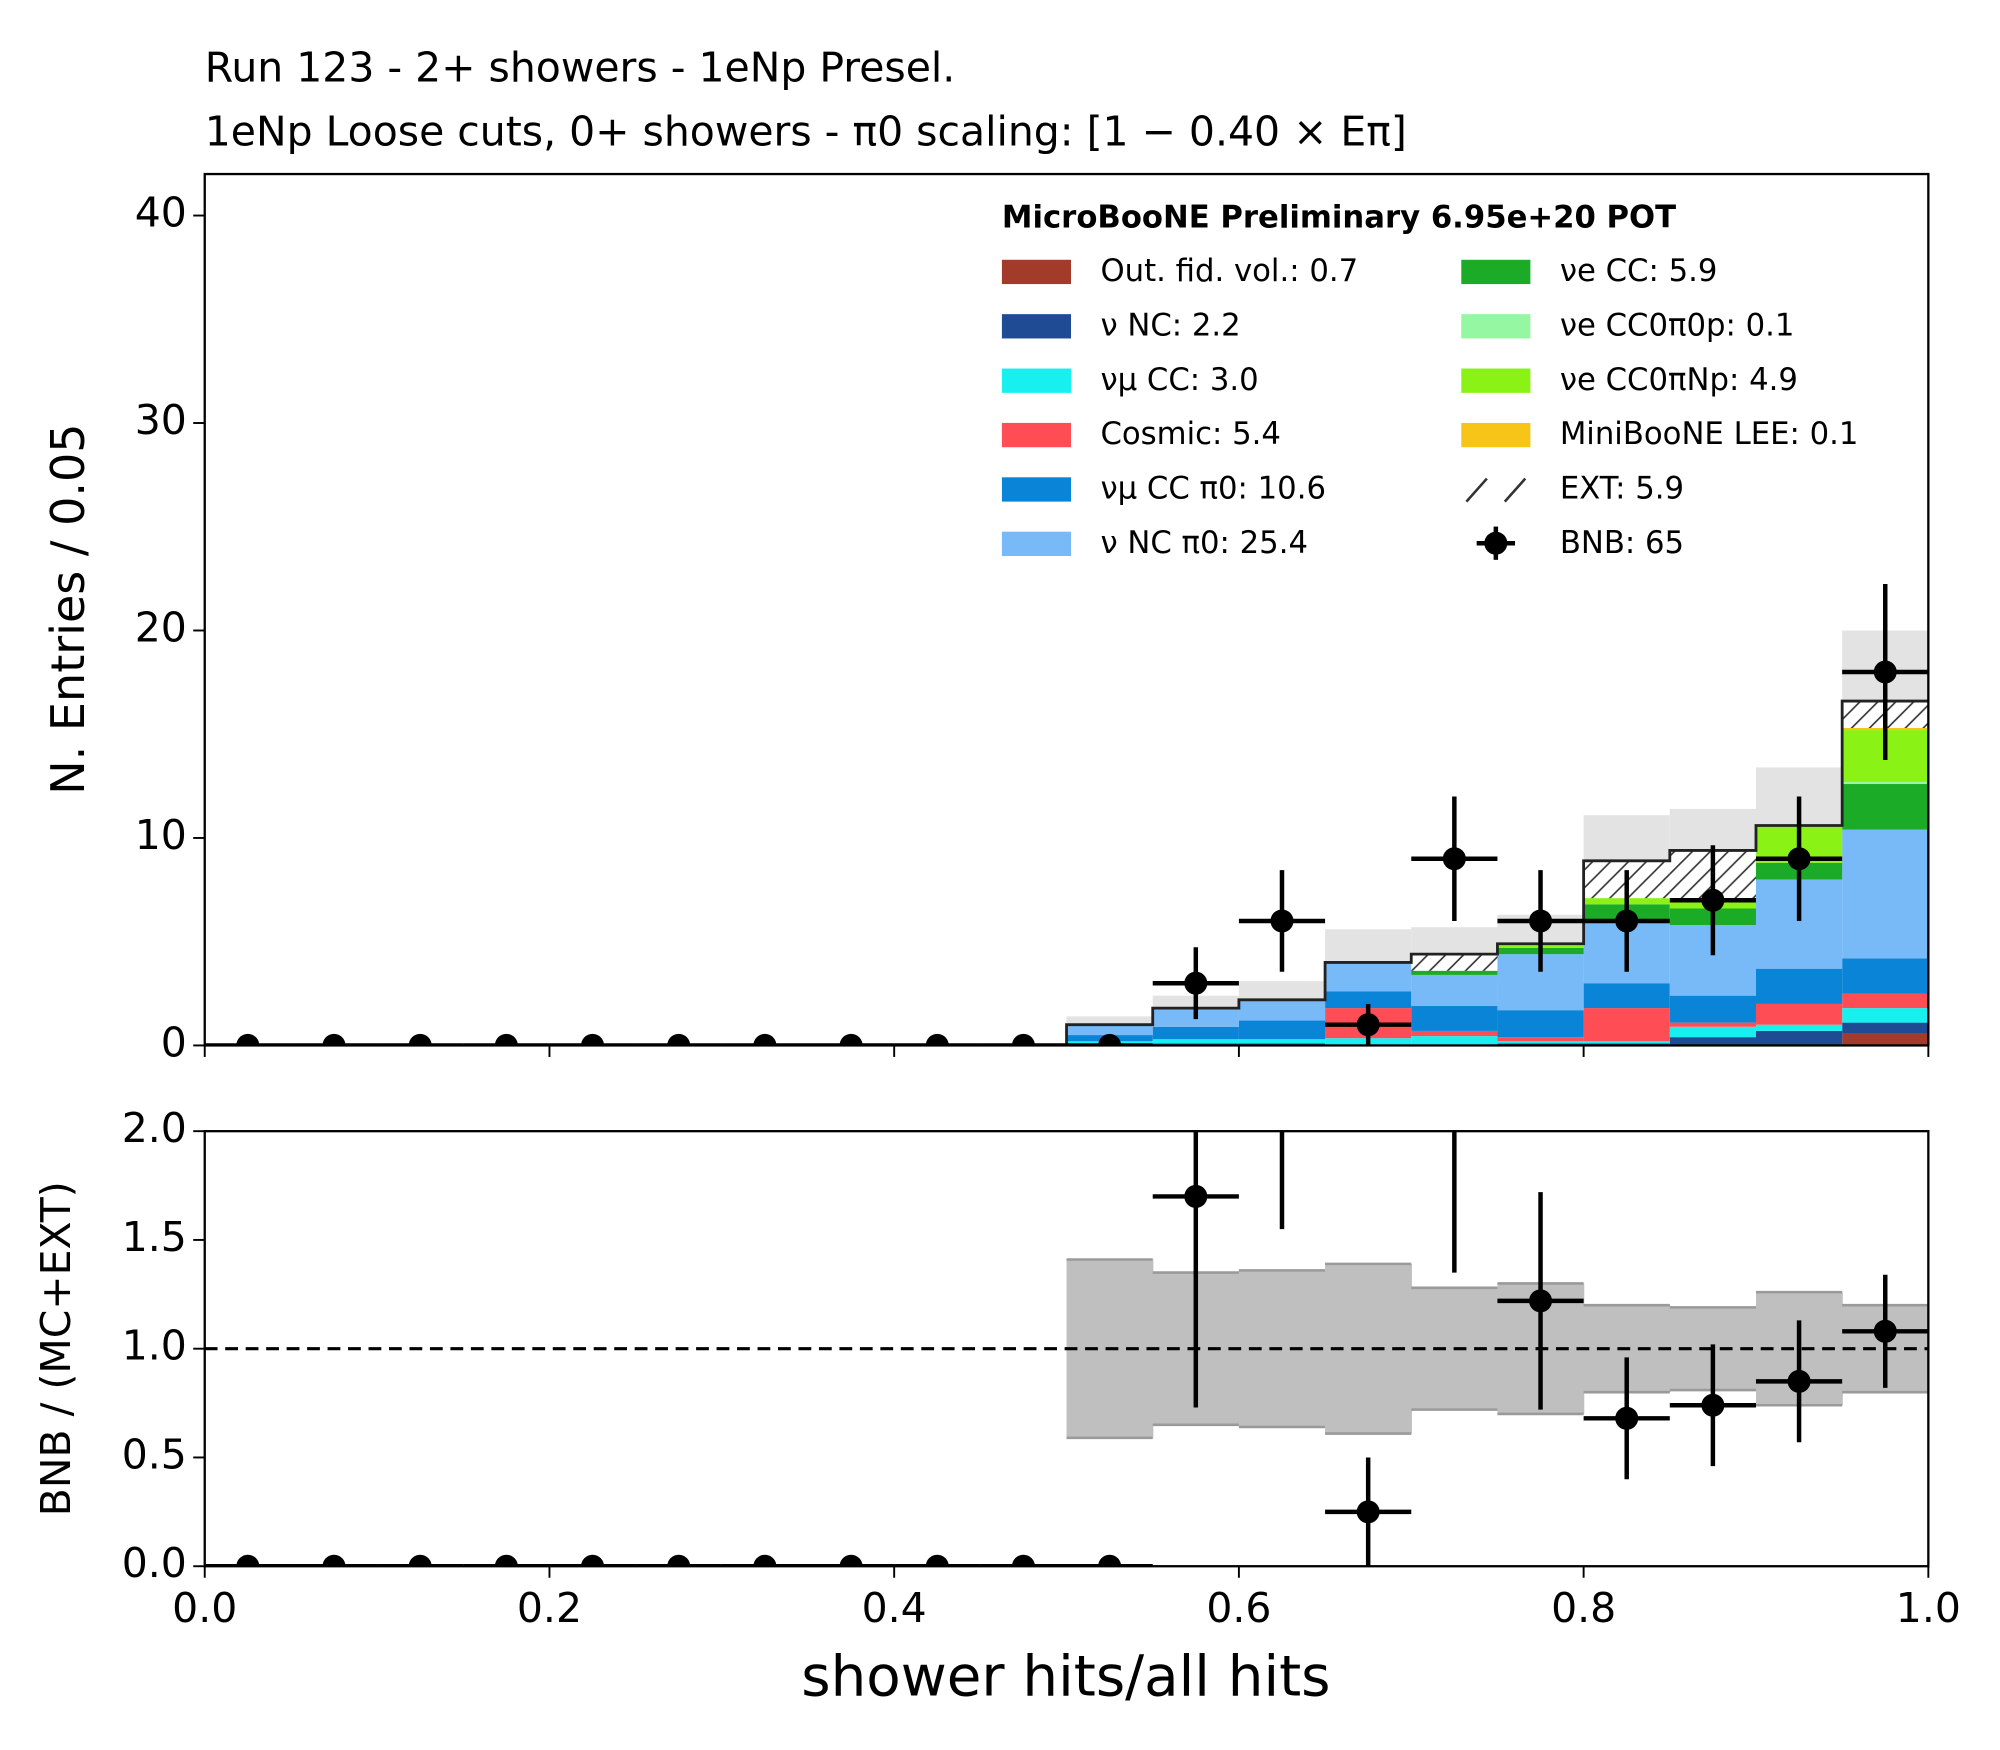 This screenshot has width=2000, height=1750. I want to click on legend-label: ν NC π0: 25.4, so click(1204, 543).